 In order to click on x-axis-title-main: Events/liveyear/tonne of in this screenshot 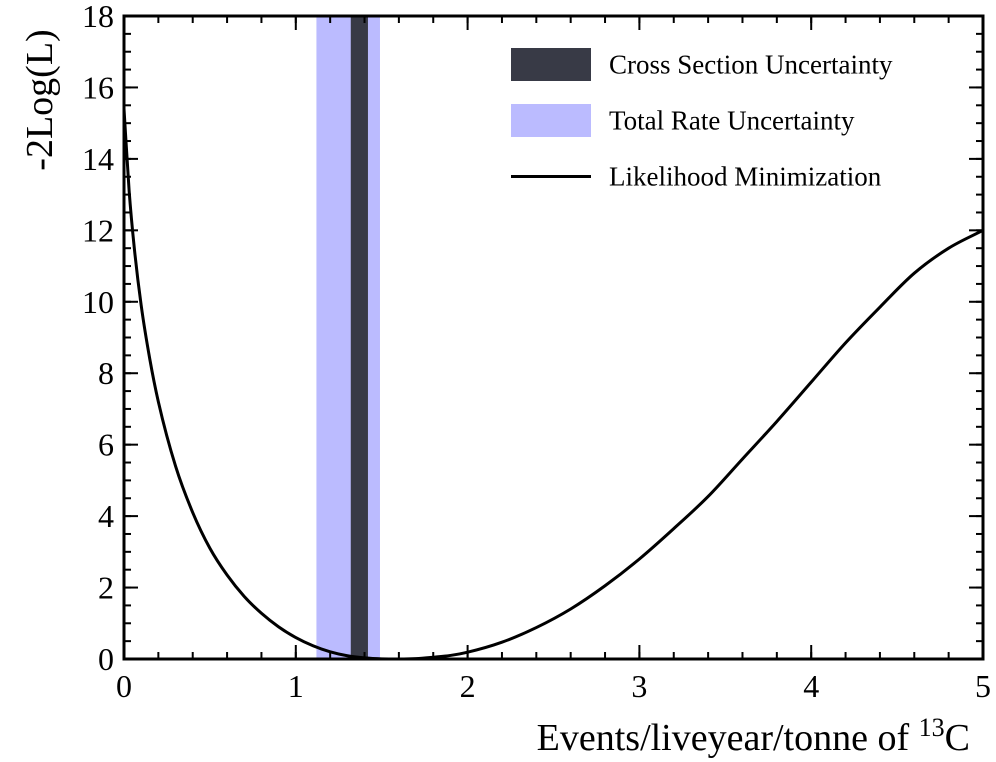, I will do `click(728, 738)`.